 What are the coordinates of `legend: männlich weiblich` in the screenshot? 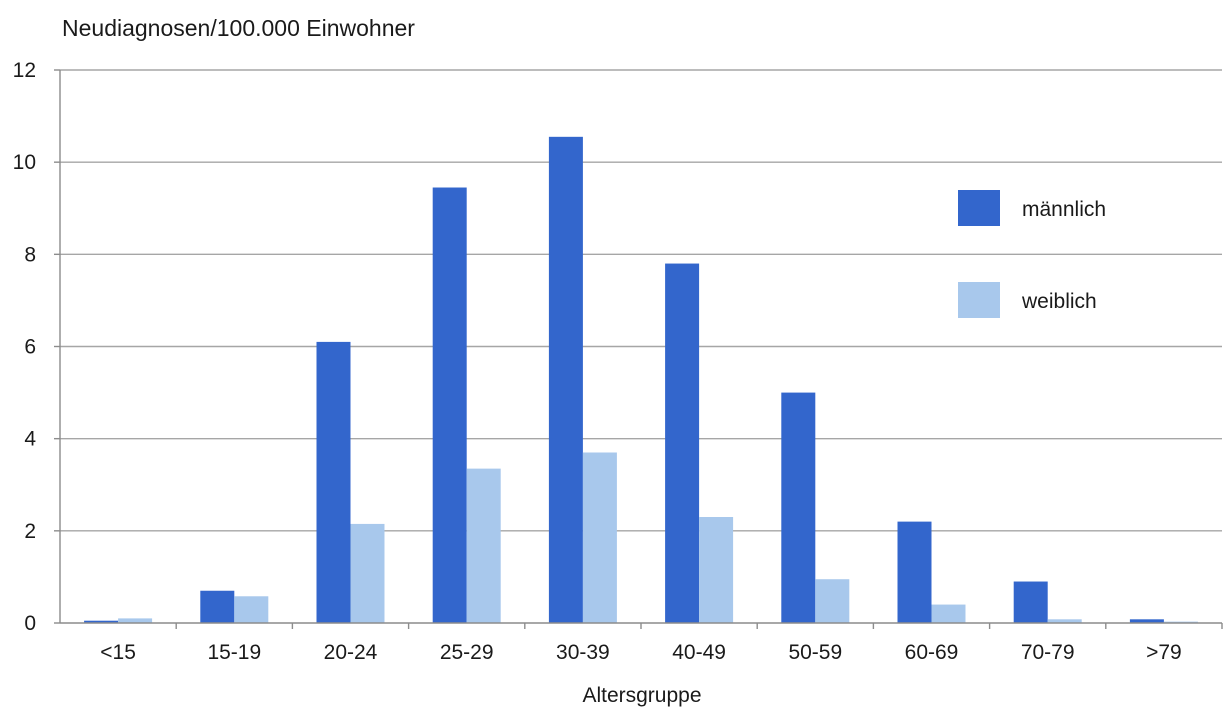 It's located at (1032, 254).